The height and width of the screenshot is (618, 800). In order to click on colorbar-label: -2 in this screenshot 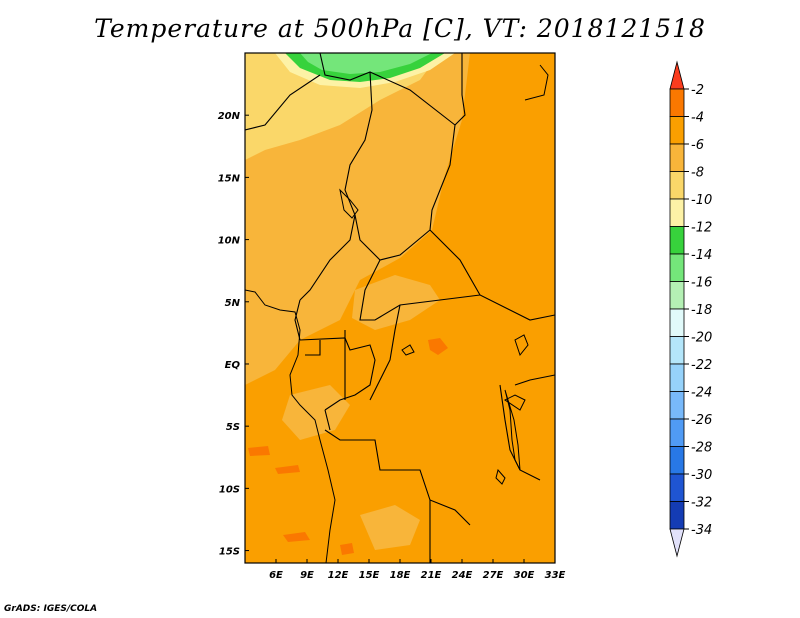, I will do `click(697, 90)`.